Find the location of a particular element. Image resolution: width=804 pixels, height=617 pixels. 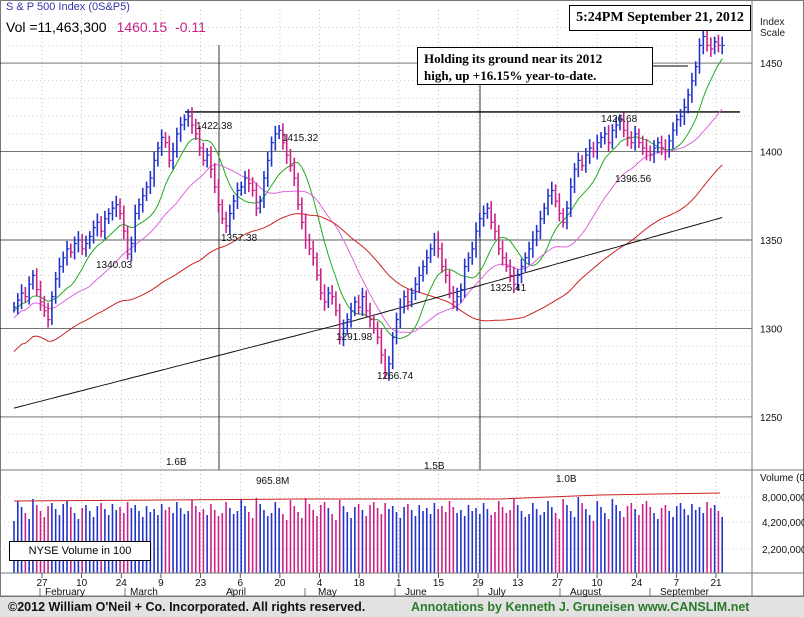

x-tick-label: 29 is located at coordinates (479, 583).